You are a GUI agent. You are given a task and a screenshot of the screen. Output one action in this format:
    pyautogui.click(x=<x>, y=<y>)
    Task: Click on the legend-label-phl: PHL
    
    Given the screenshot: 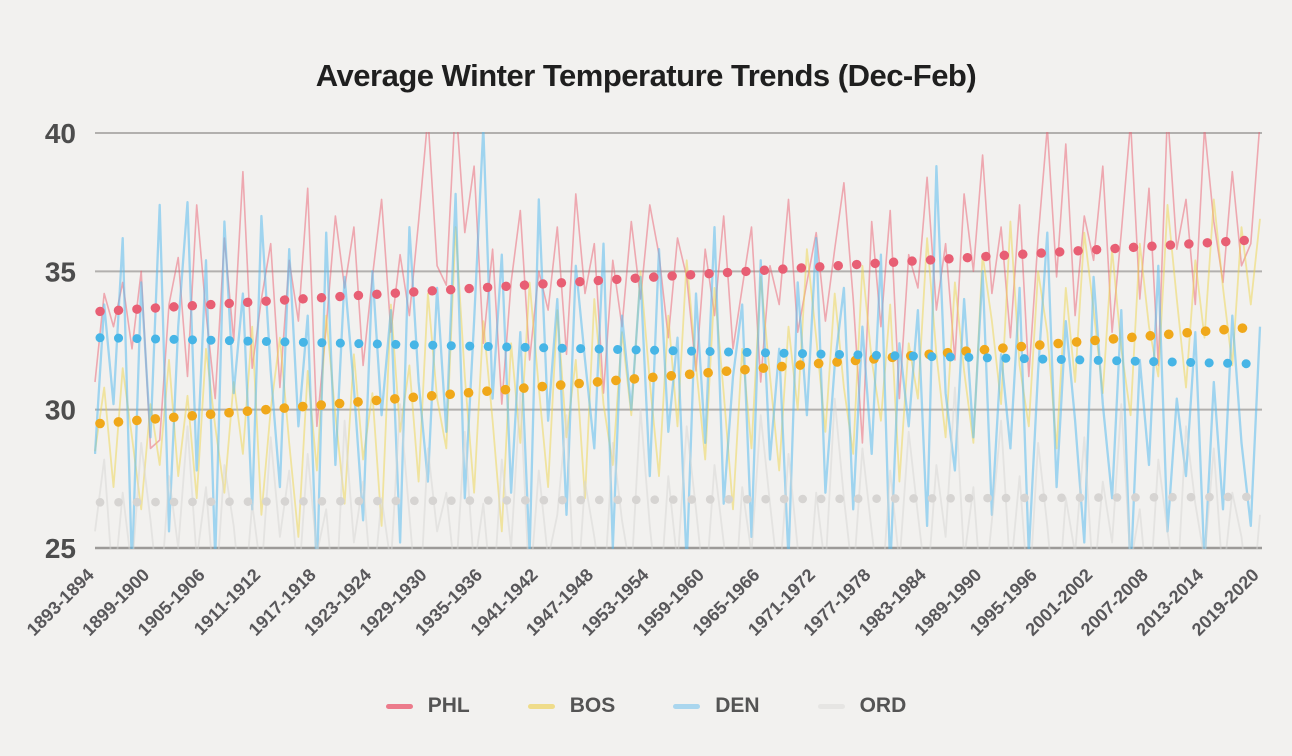 What is the action you would take?
    pyautogui.click(x=448, y=705)
    